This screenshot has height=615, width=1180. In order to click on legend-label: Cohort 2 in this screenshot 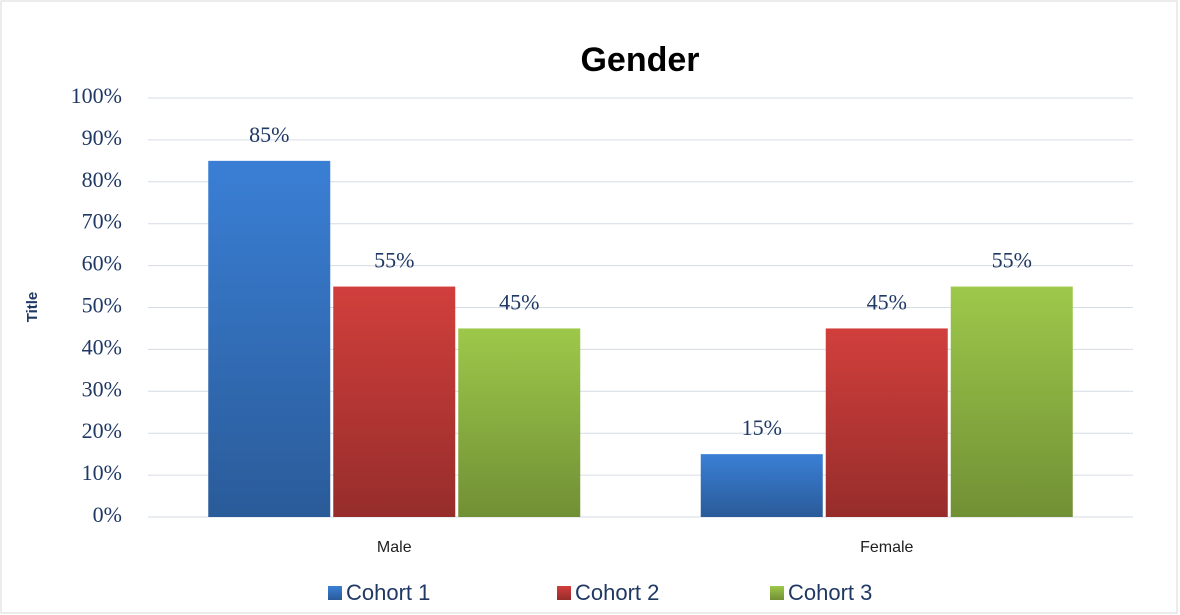, I will do `click(617, 592)`.